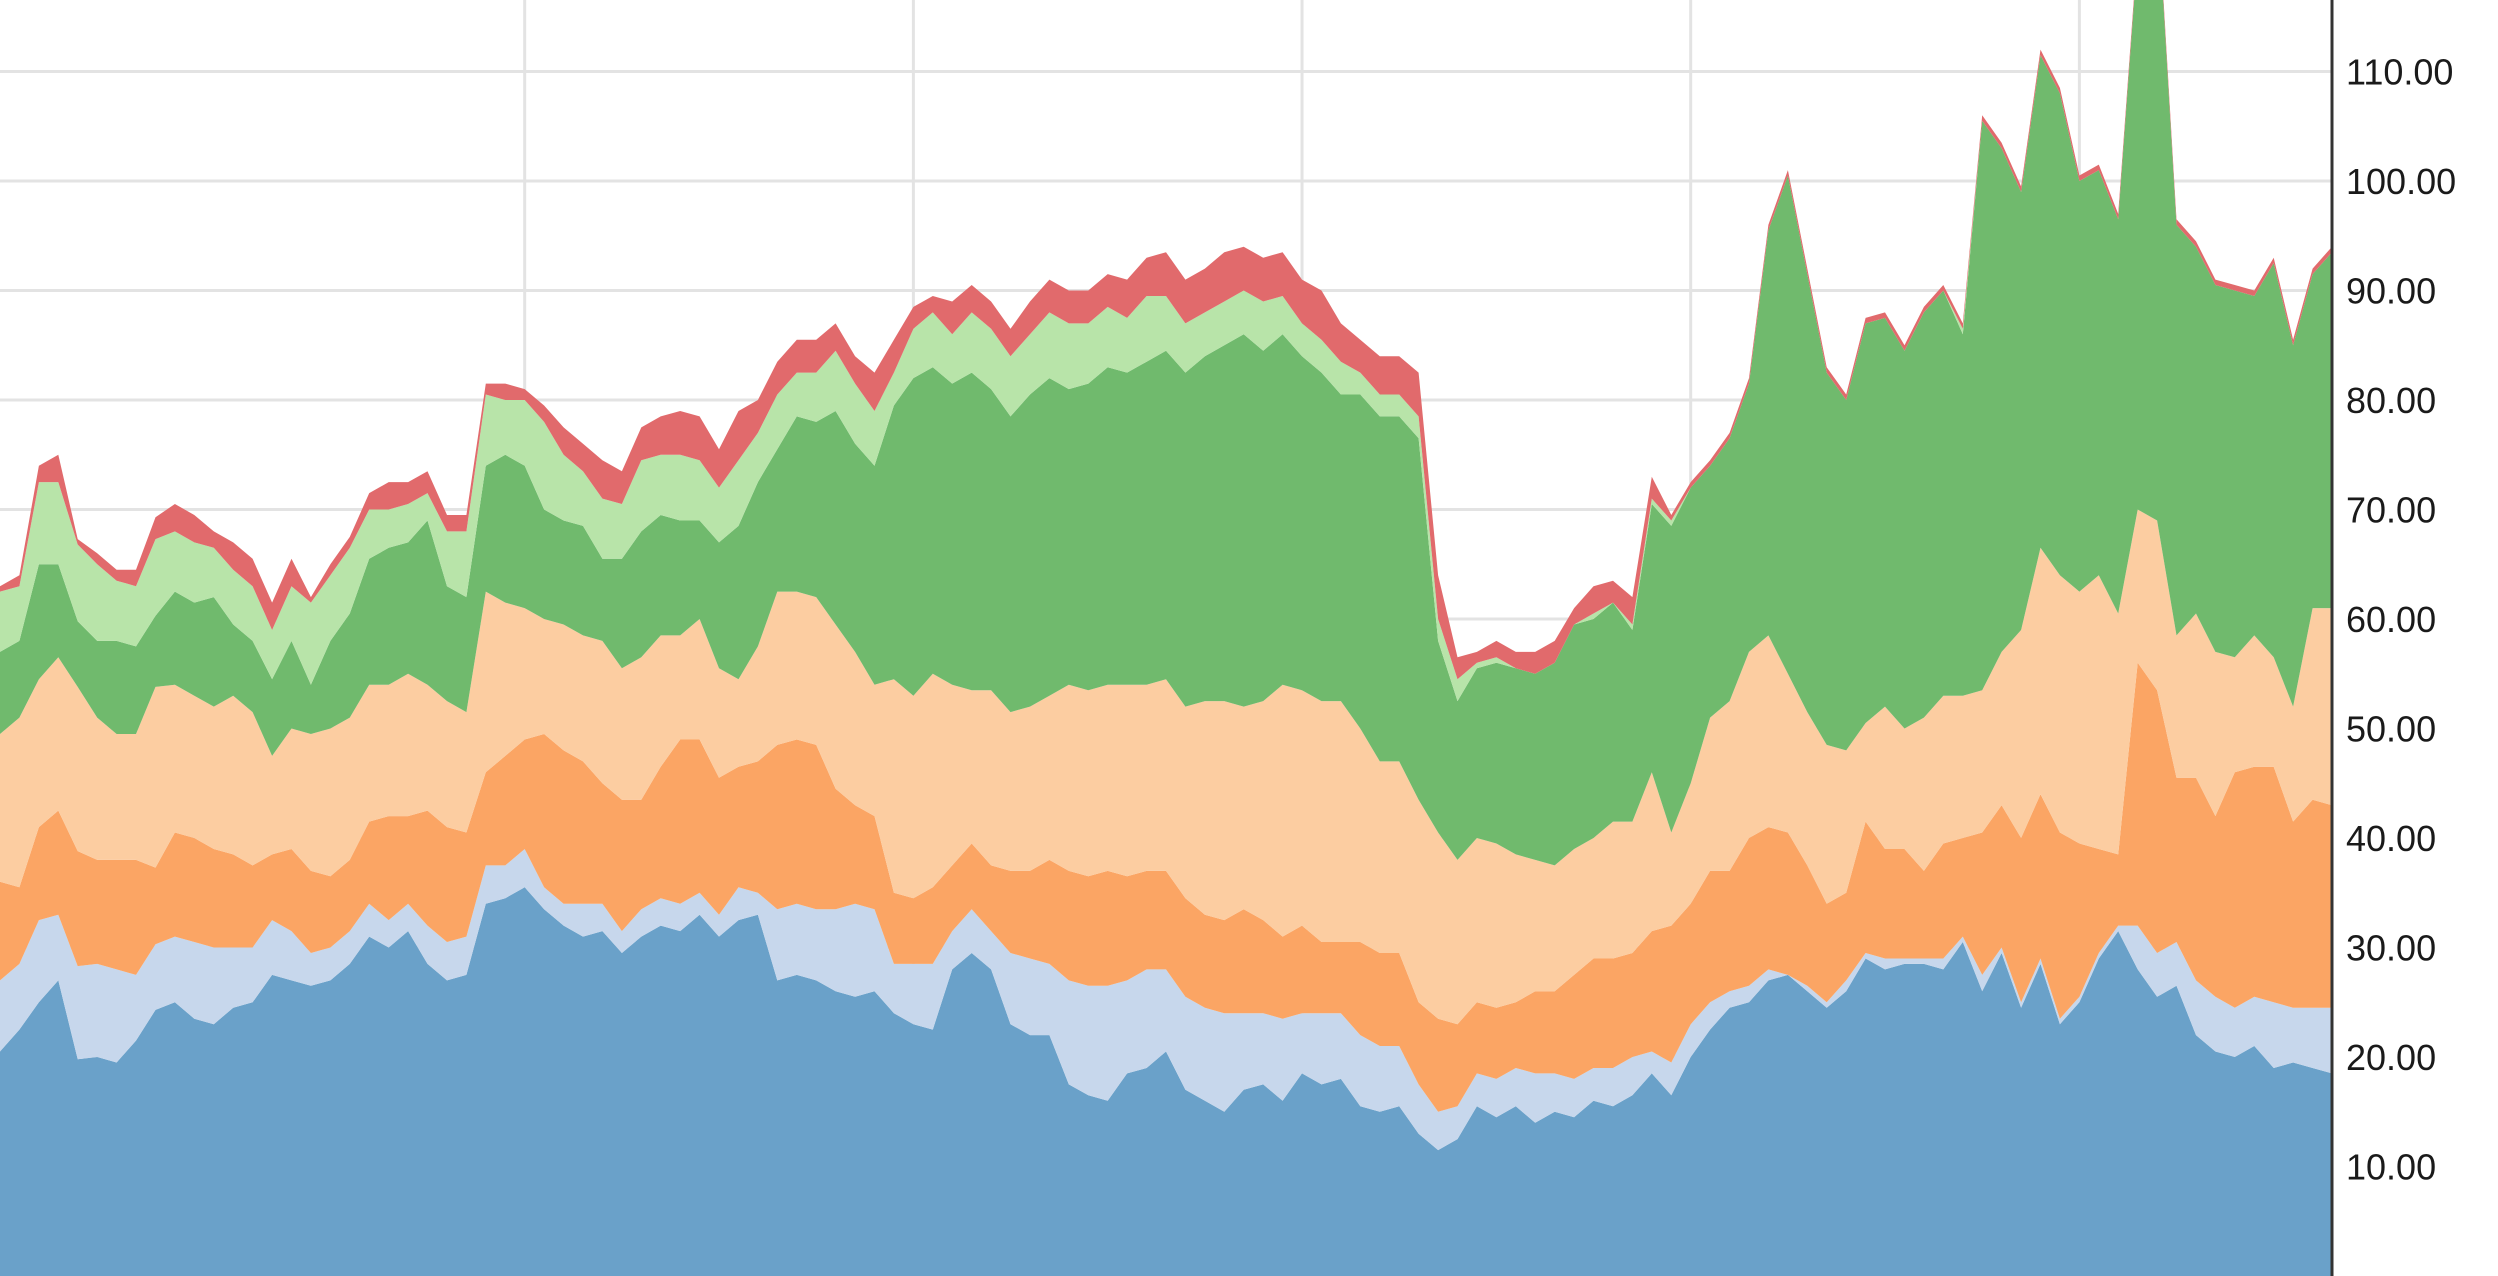 The width and height of the screenshot is (2498, 1276). Describe the element at coordinates (2391, 948) in the screenshot. I see `y-tick-label-2: 30.00` at that location.